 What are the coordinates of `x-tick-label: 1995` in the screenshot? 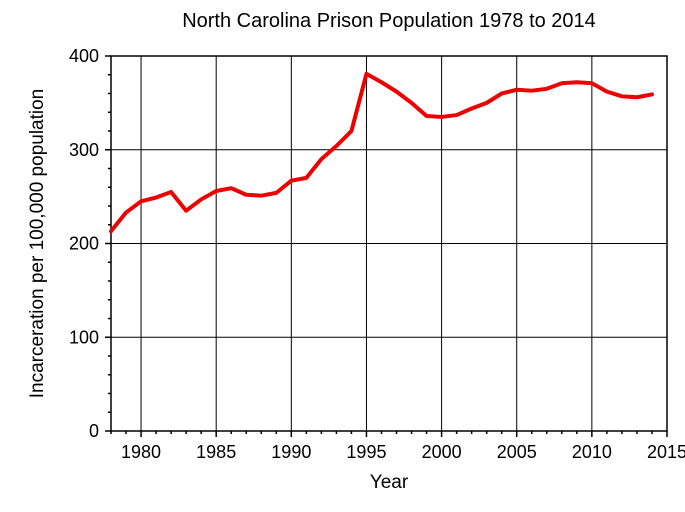 It's located at (366, 452).